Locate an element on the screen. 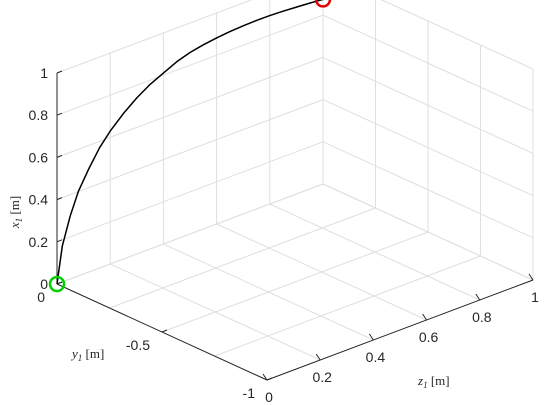 This screenshot has height=405, width=550. z1-axis-line is located at coordinates (400, 330).